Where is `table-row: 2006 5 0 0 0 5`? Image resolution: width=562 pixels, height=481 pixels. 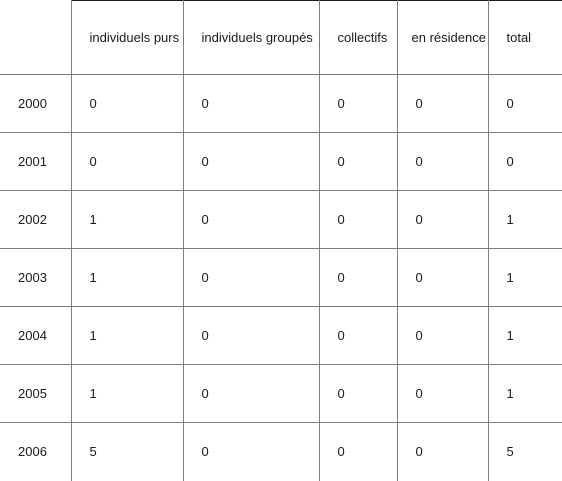
table-row: 2006 5 0 0 0 5 is located at coordinates (281, 451).